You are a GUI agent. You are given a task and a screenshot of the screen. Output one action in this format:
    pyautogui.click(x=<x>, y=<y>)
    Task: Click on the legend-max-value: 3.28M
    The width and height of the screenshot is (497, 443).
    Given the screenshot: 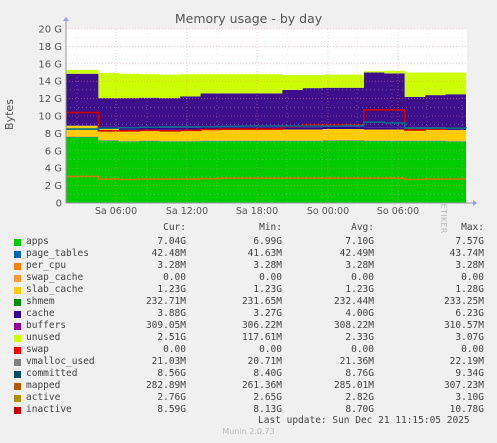 What is the action you would take?
    pyautogui.click(x=469, y=265)
    